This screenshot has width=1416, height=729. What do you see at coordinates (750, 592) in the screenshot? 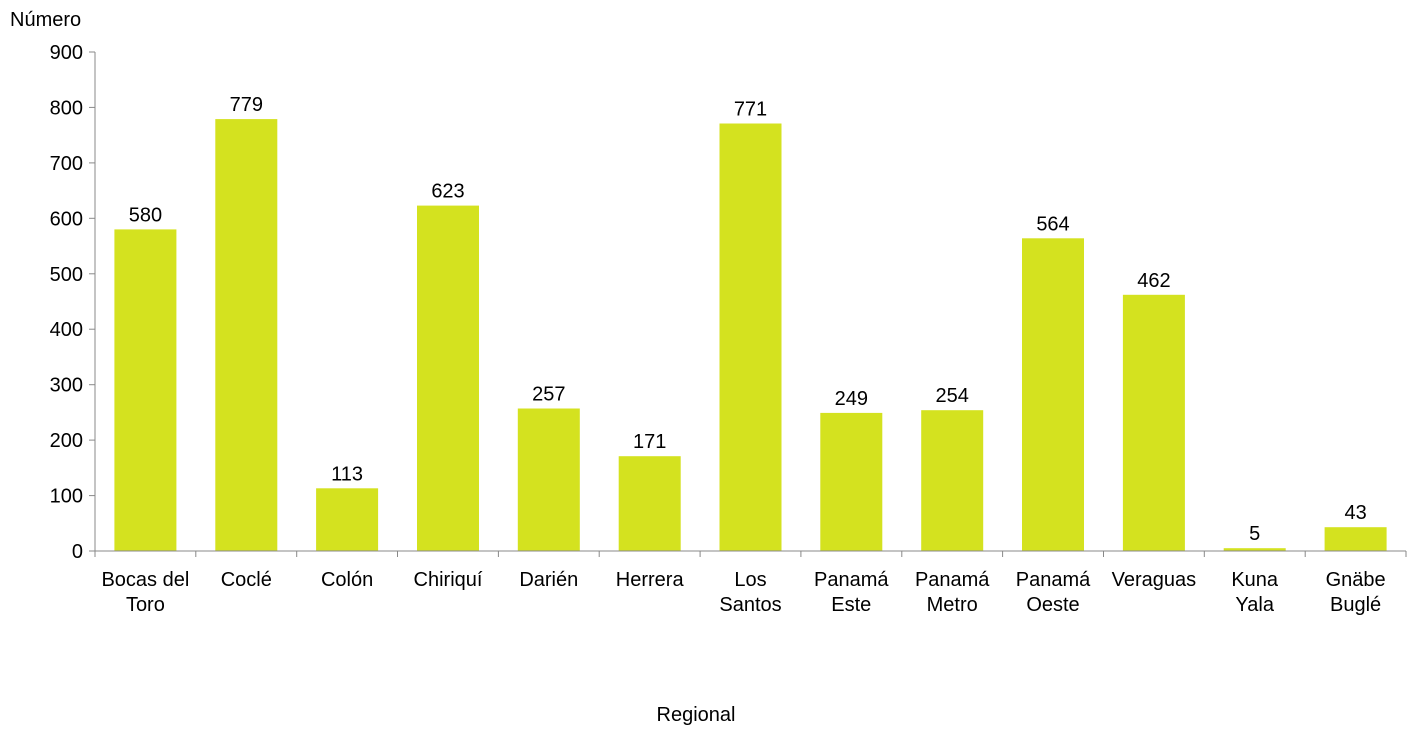
I see `x-tick-label: Los Santos` at bounding box center [750, 592].